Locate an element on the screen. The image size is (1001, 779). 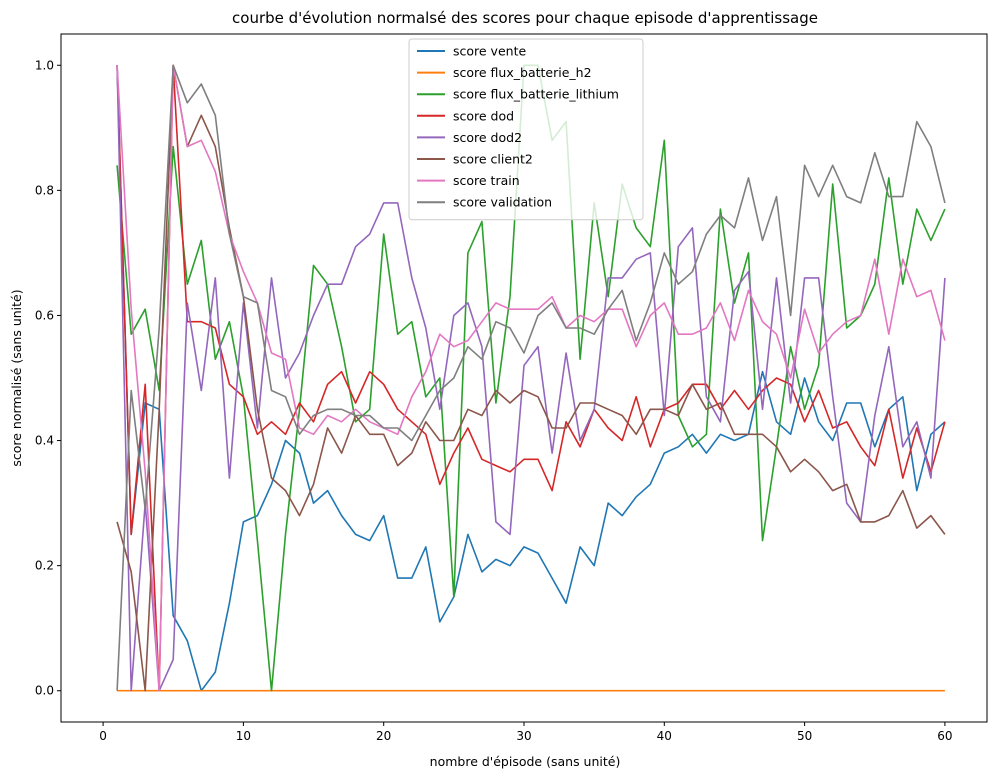
y-tick-label: 0.4 is located at coordinates (44, 441).